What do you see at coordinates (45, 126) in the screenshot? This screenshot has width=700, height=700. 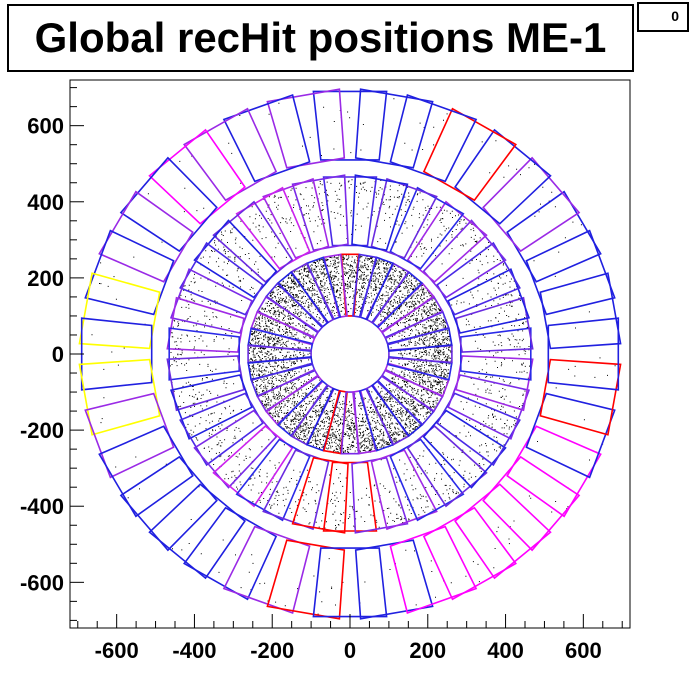 I see `y-tick-label: 600` at bounding box center [45, 126].